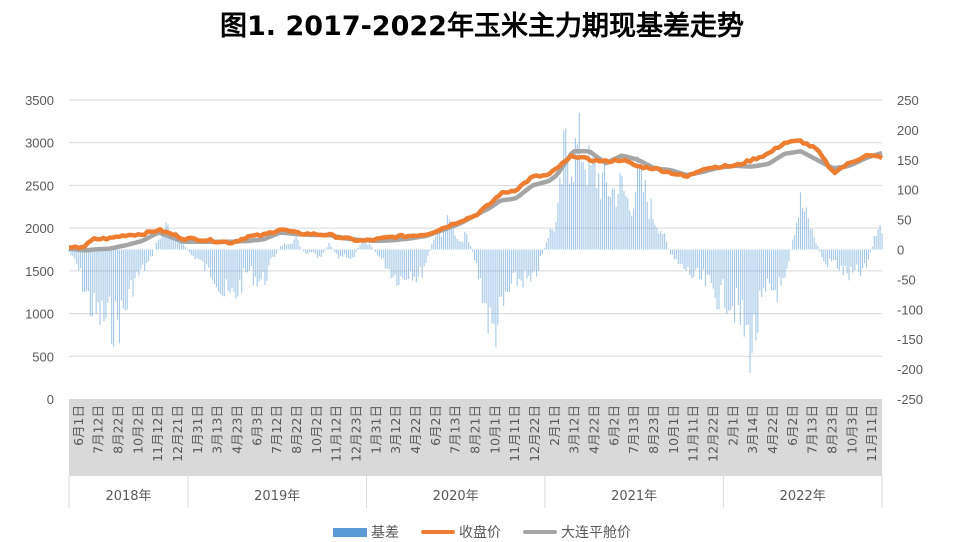  Describe the element at coordinates (128, 496) in the screenshot. I see `year-label: 2018年` at that location.